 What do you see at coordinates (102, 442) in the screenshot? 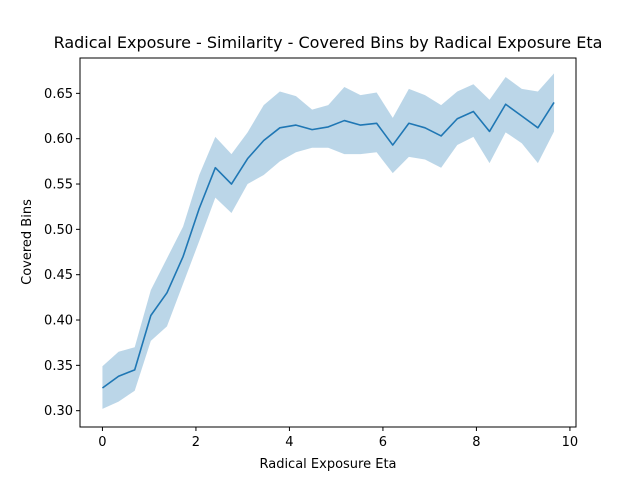
I see `x-tick-label: 0` at bounding box center [102, 442].